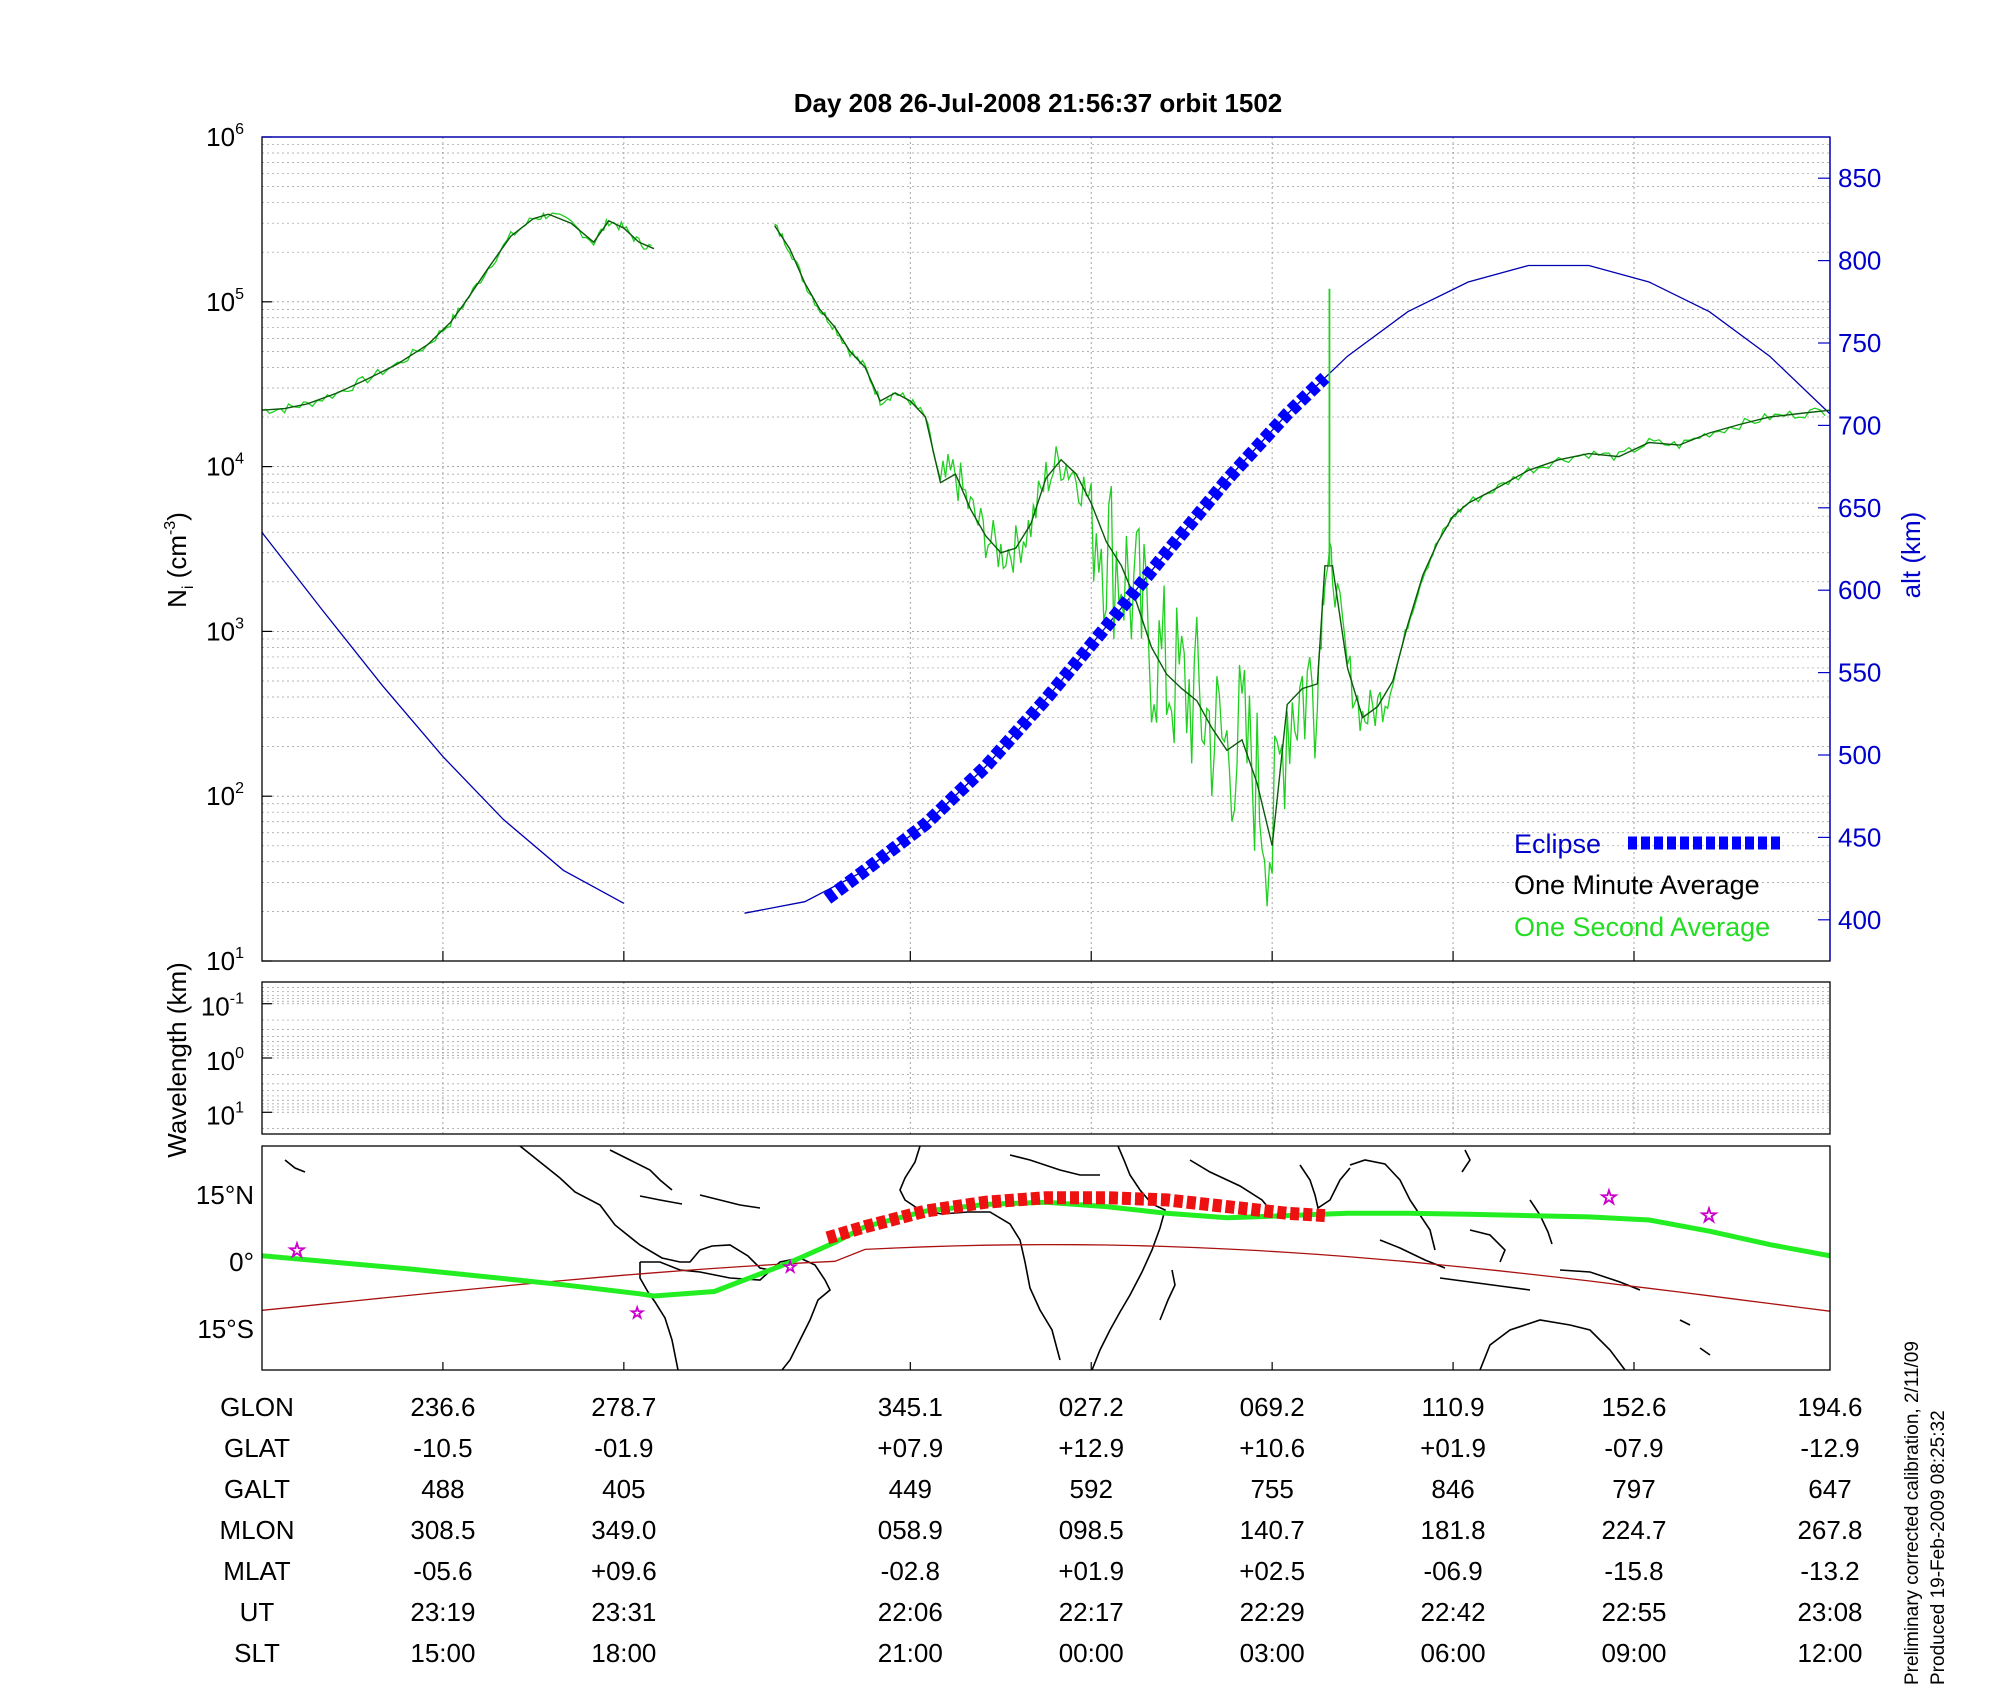  What do you see at coordinates (1091, 1407) in the screenshot?
I see `table-cell: 027.2` at bounding box center [1091, 1407].